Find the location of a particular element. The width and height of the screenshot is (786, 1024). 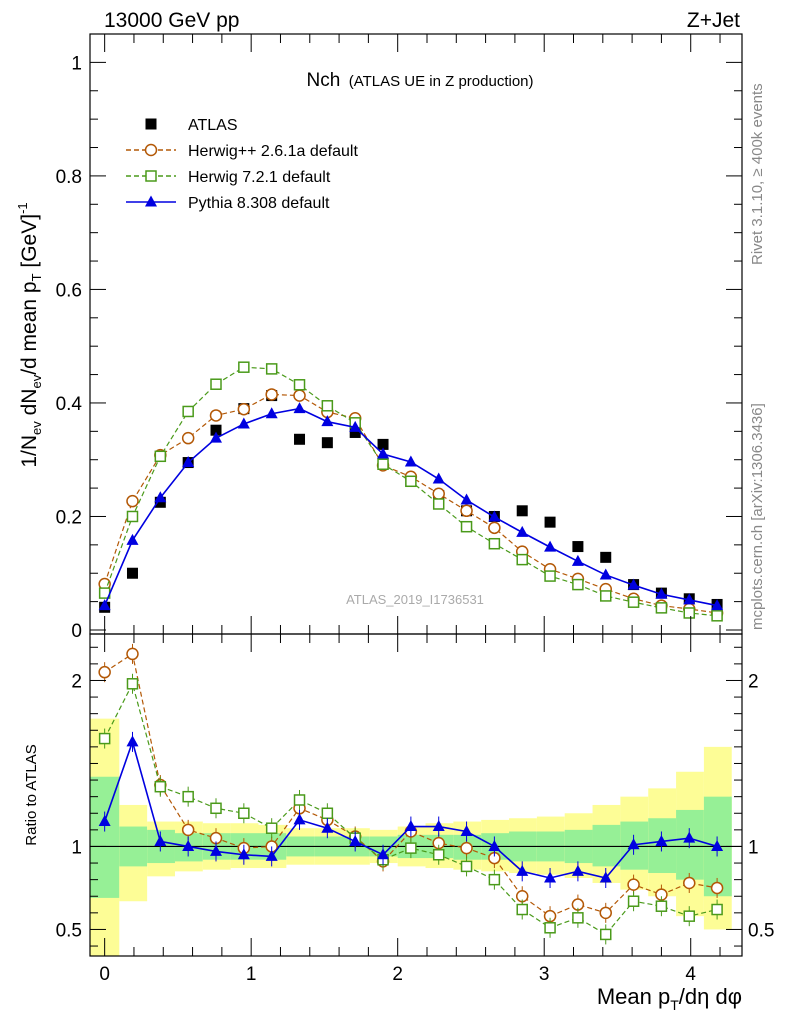

y-label-part: 1/N is located at coordinates (29, 451).